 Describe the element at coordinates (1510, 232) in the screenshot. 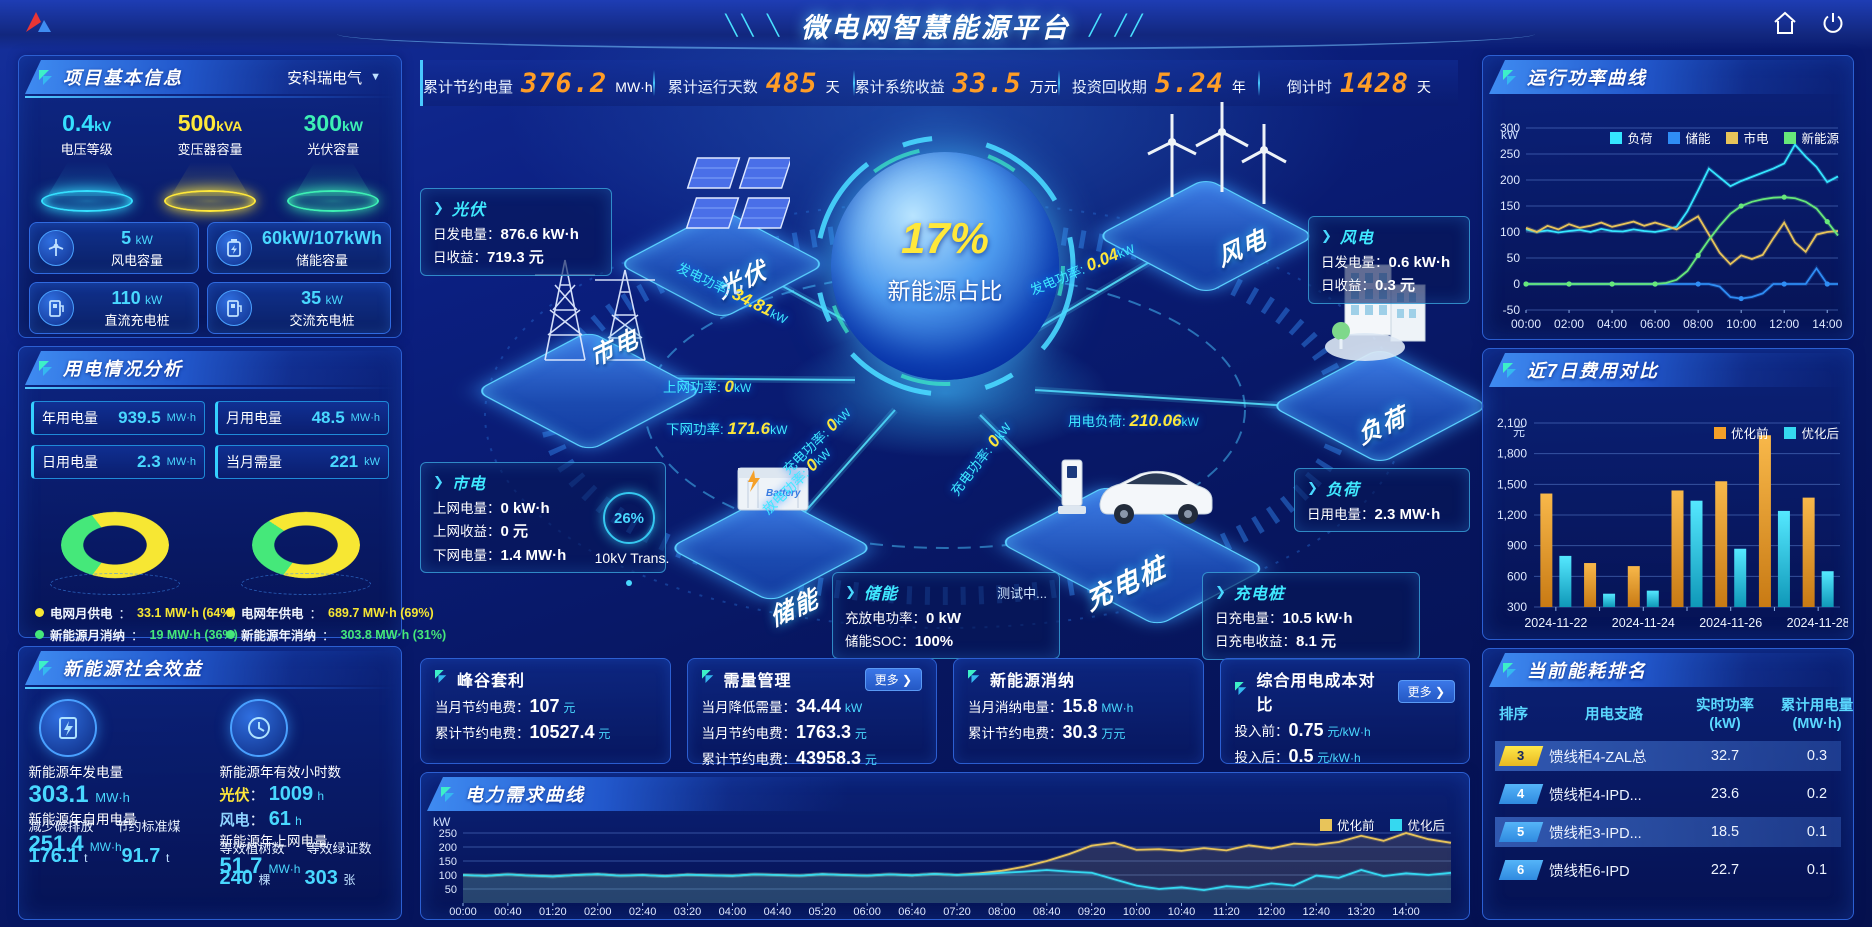

I see `svg-text: 100` at that location.